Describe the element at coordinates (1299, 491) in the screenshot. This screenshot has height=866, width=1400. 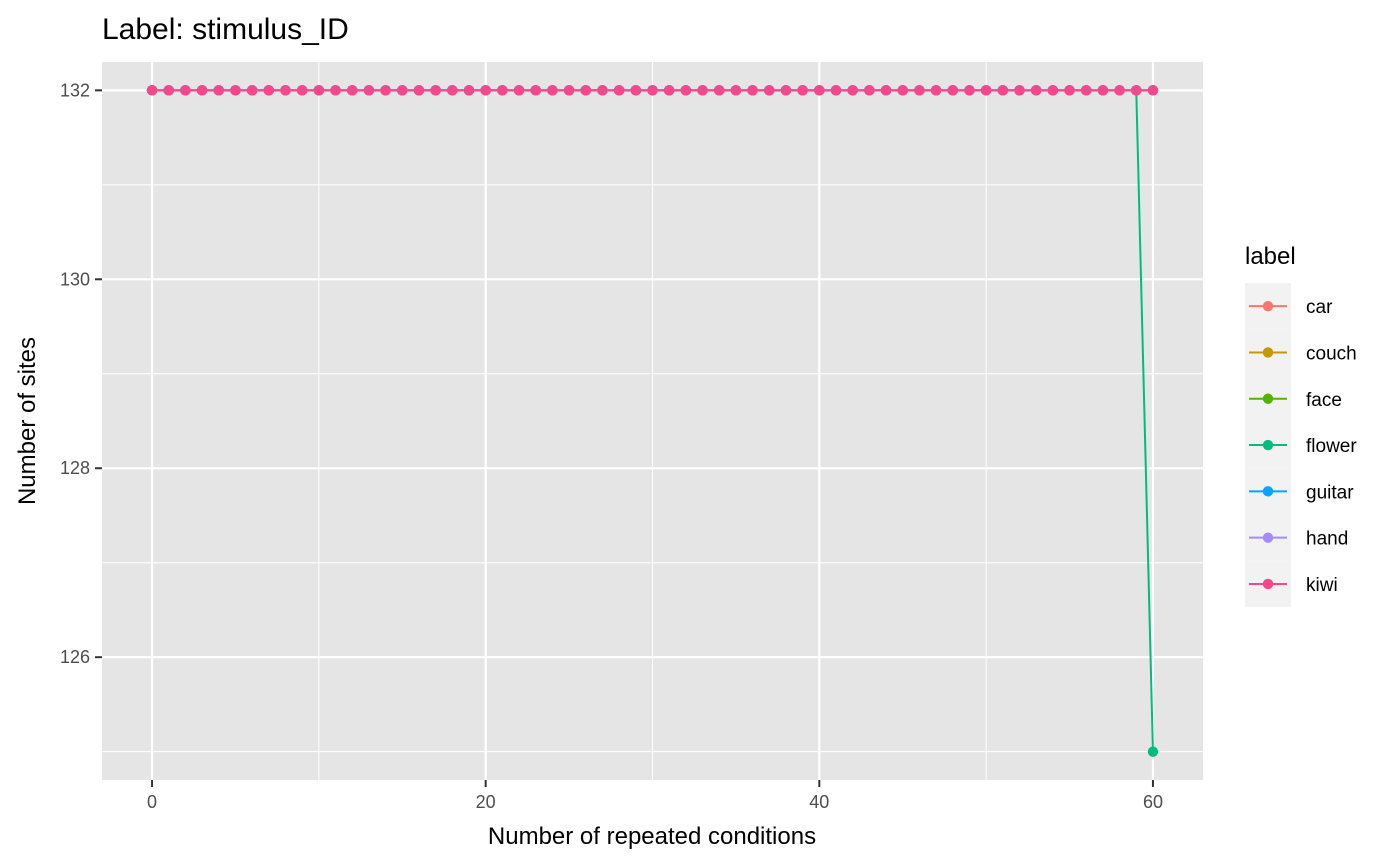
I see `legend-item-guitar: guitar` at that location.